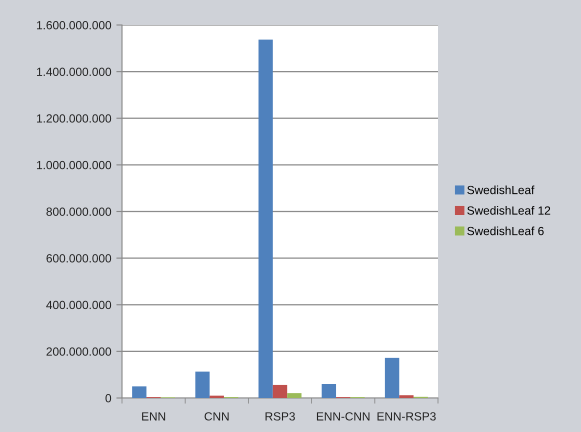  Describe the element at coordinates (74, 25) in the screenshot. I see `y-tick-label: 1.600.000.000` at that location.